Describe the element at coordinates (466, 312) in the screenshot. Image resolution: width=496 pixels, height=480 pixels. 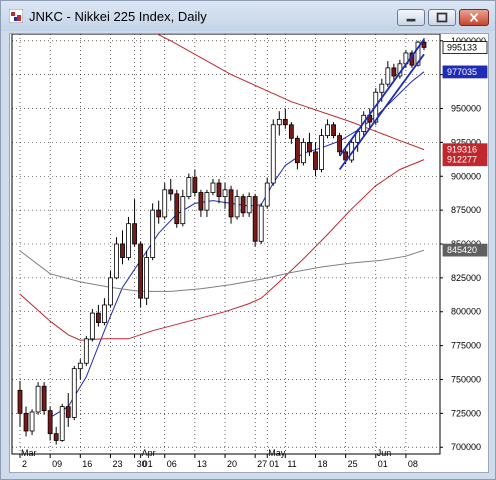
I see `price-tick-label: 800000` at that location.